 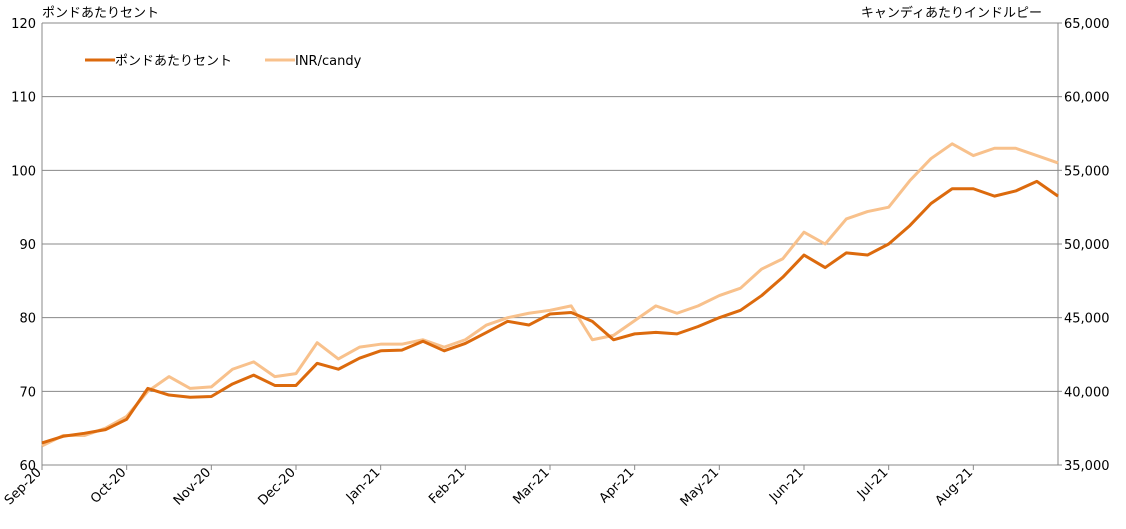 I want to click on x-tick-label: Jun-21, so click(x=786, y=485).